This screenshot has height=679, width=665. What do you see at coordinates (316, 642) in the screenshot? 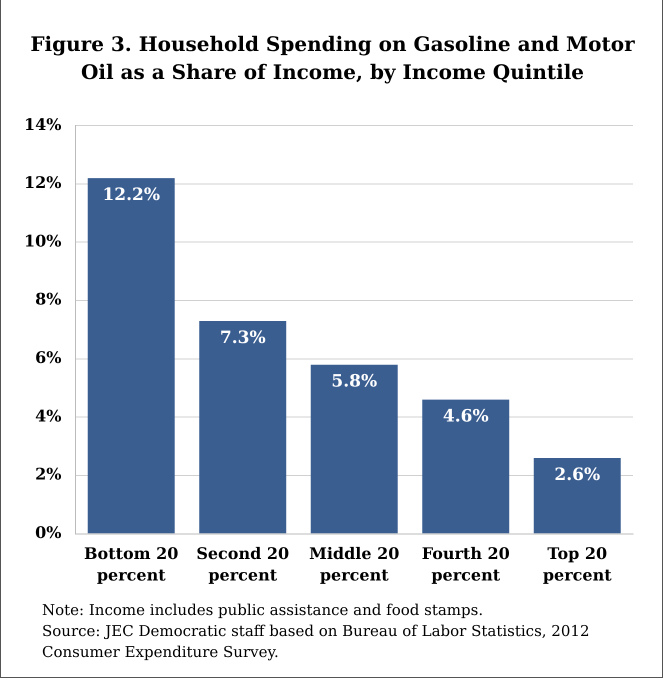
I see `source-note: Source: JEC Democratic staff based on Bureau of Labor Statistics, 2012 Consumer Expenditure Survey.` at bounding box center [316, 642].